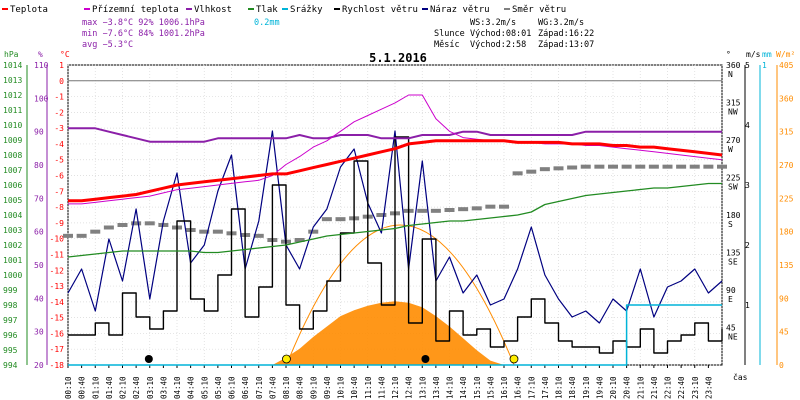  What do you see at coordinates (59, 160) in the screenshot?
I see `temperature-tick-label: -5` at bounding box center [59, 160].